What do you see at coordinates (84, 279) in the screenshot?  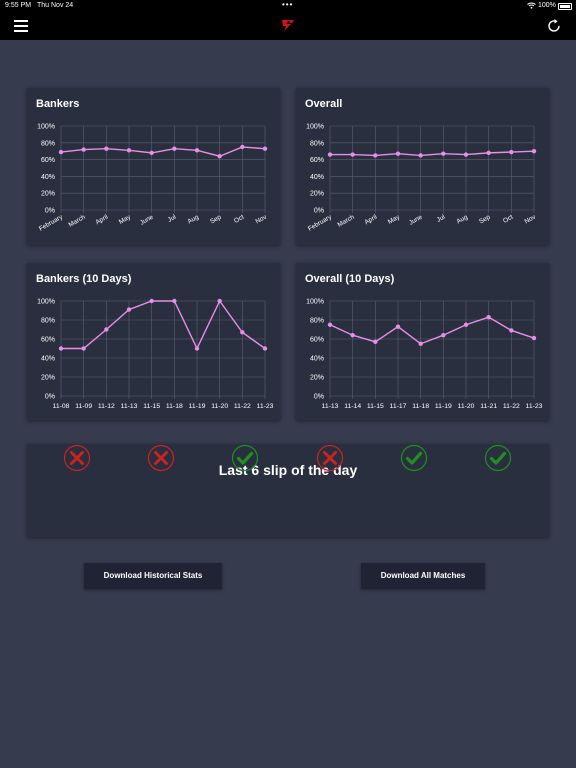 I see `chart-title: Bankers (10 Days)` at bounding box center [84, 279].